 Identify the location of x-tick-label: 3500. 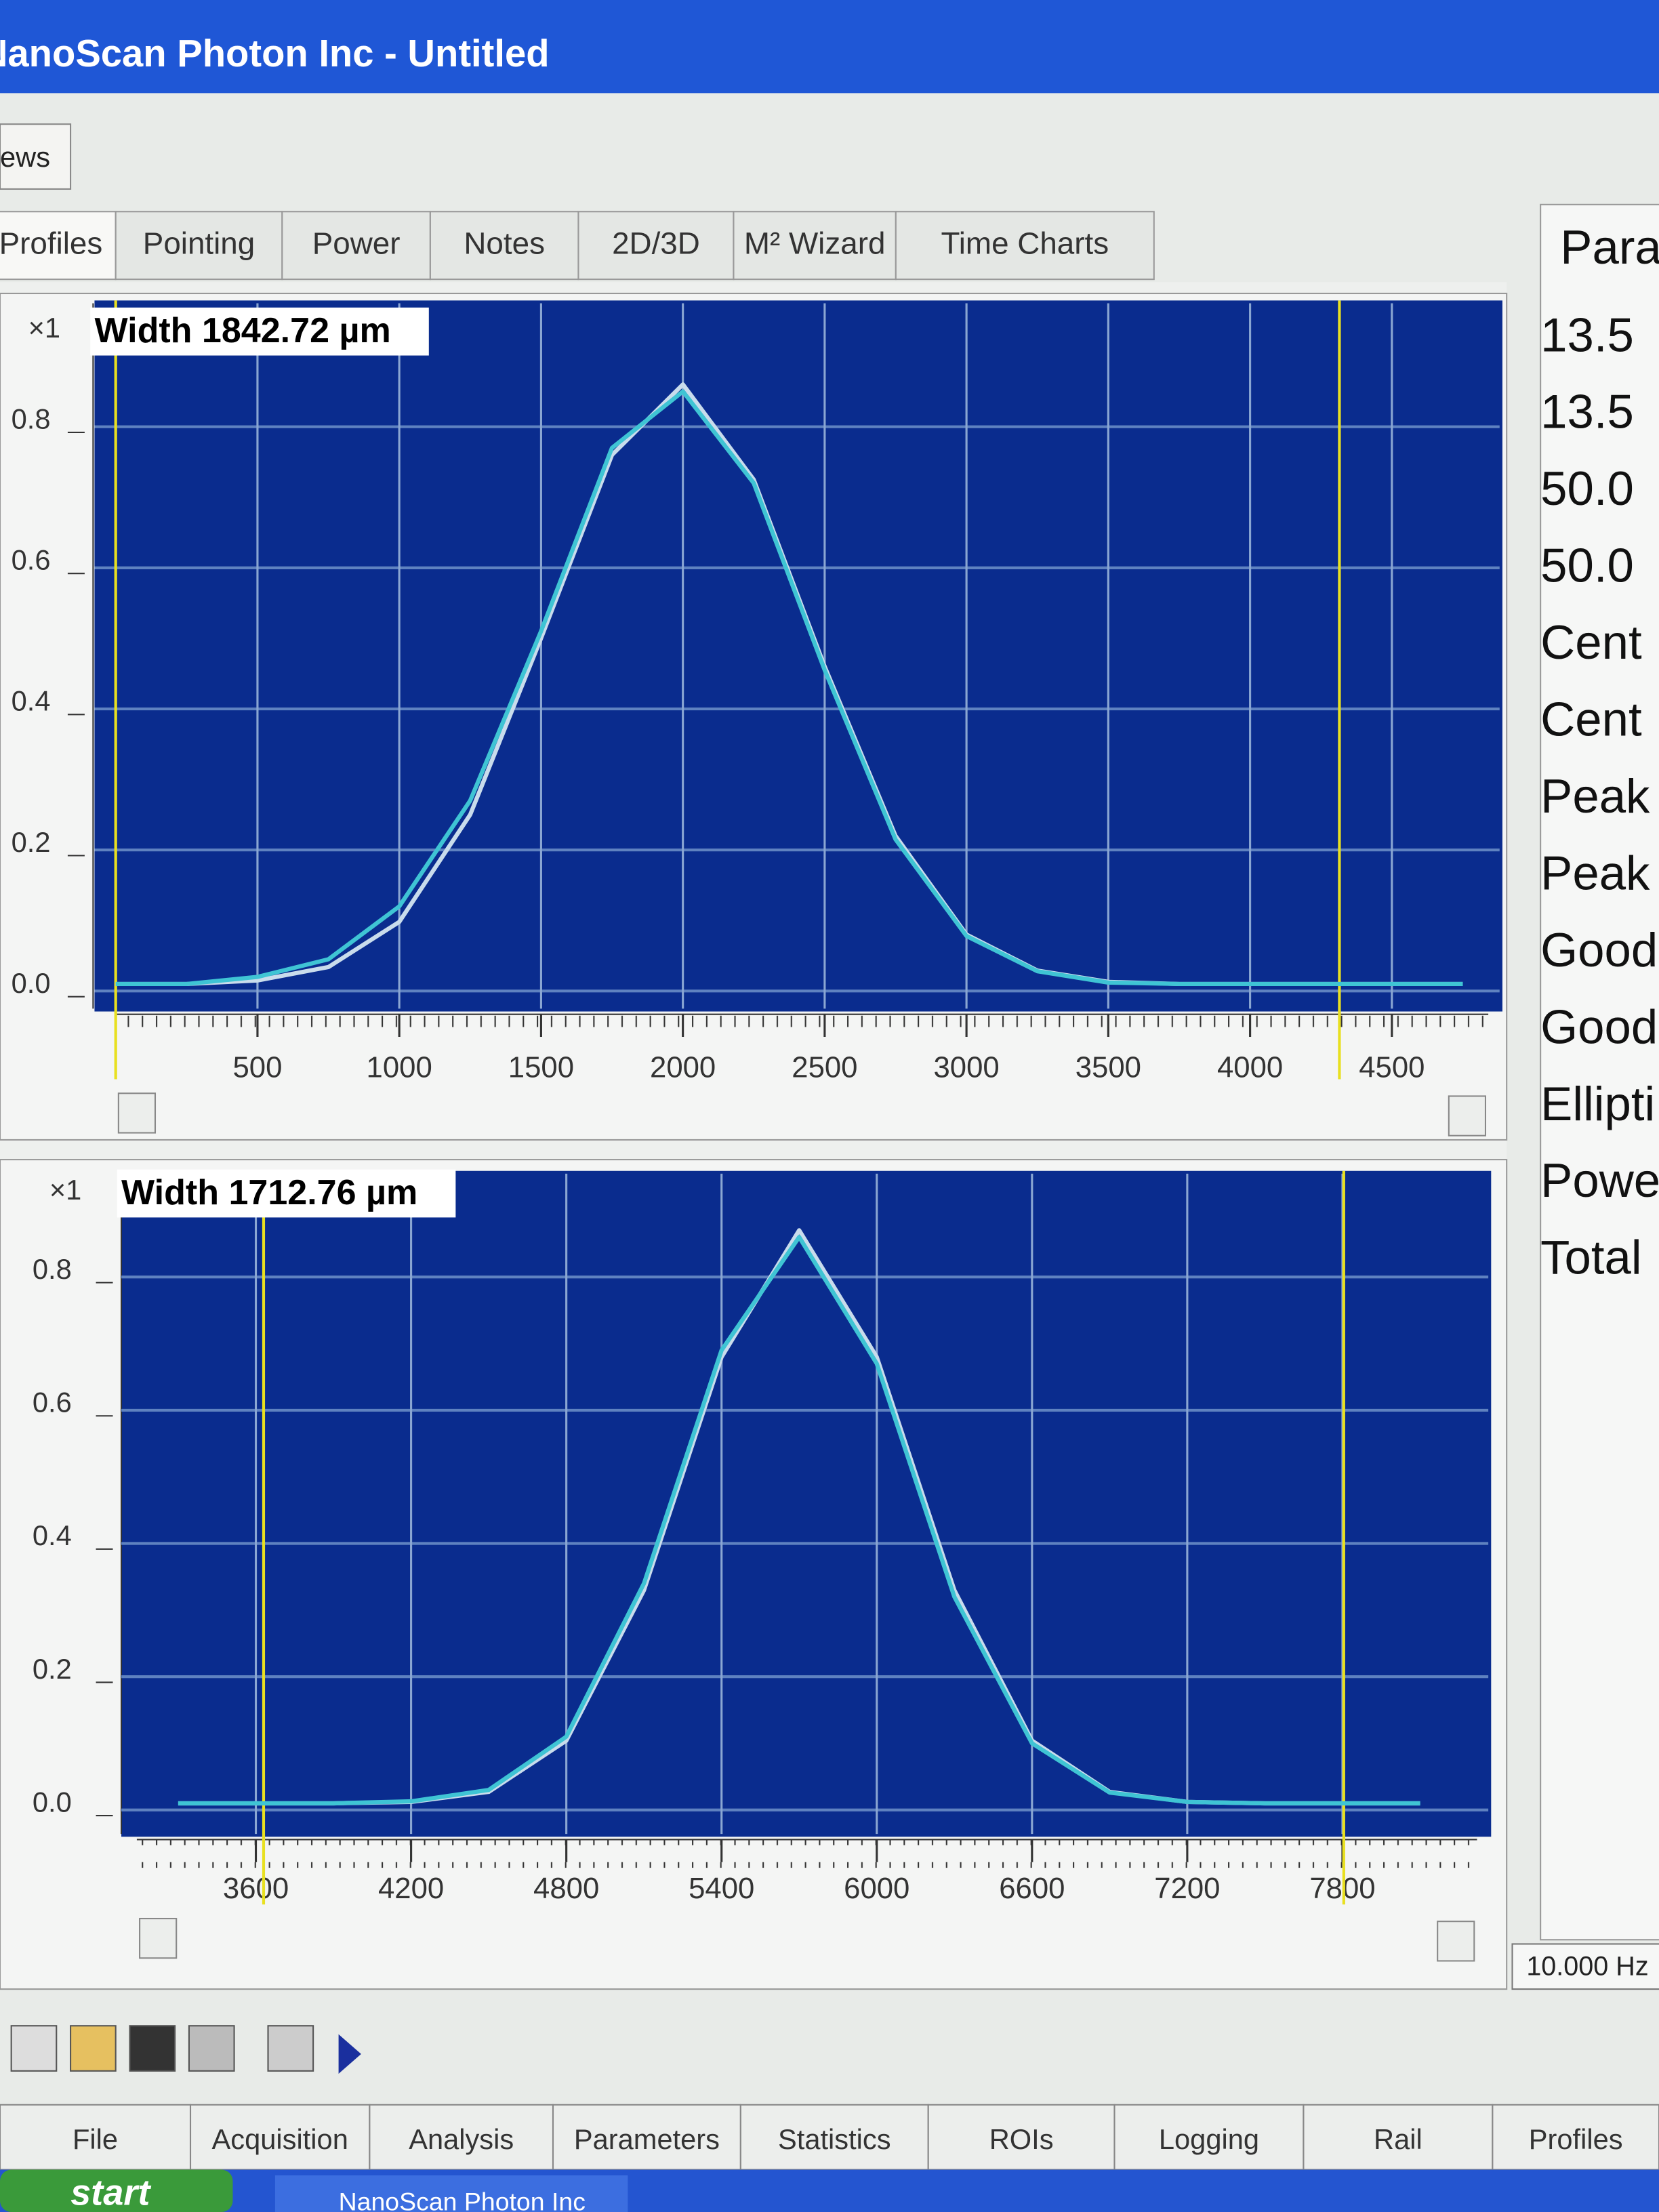
(1108, 1067).